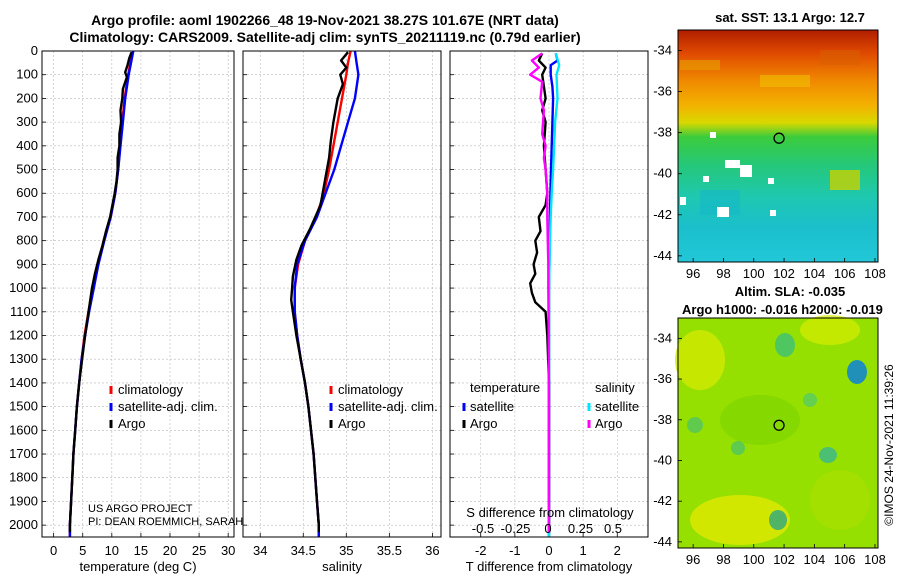 This screenshot has height=580, width=900. Describe the element at coordinates (389, 550) in the screenshot. I see `x-tick-label: 35.5` at that location.